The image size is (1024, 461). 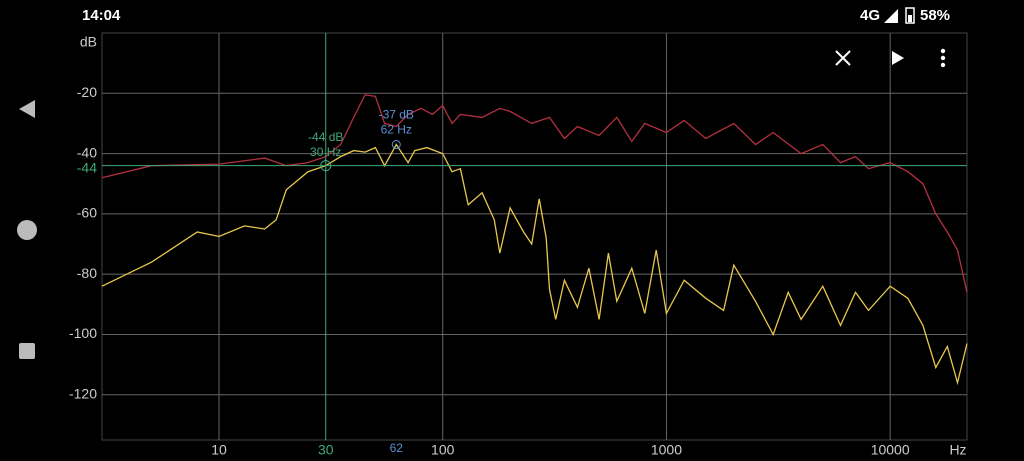 I want to click on x-tick-label: 100, so click(x=443, y=450).